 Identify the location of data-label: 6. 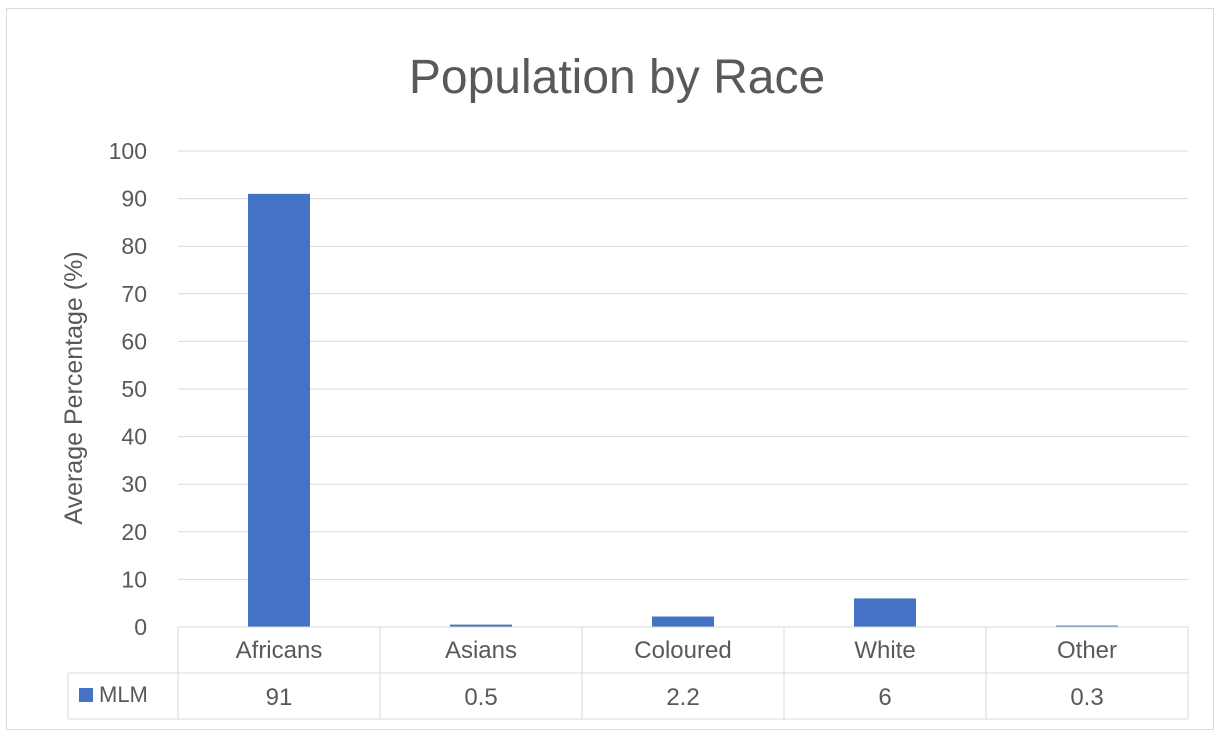
(884, 697).